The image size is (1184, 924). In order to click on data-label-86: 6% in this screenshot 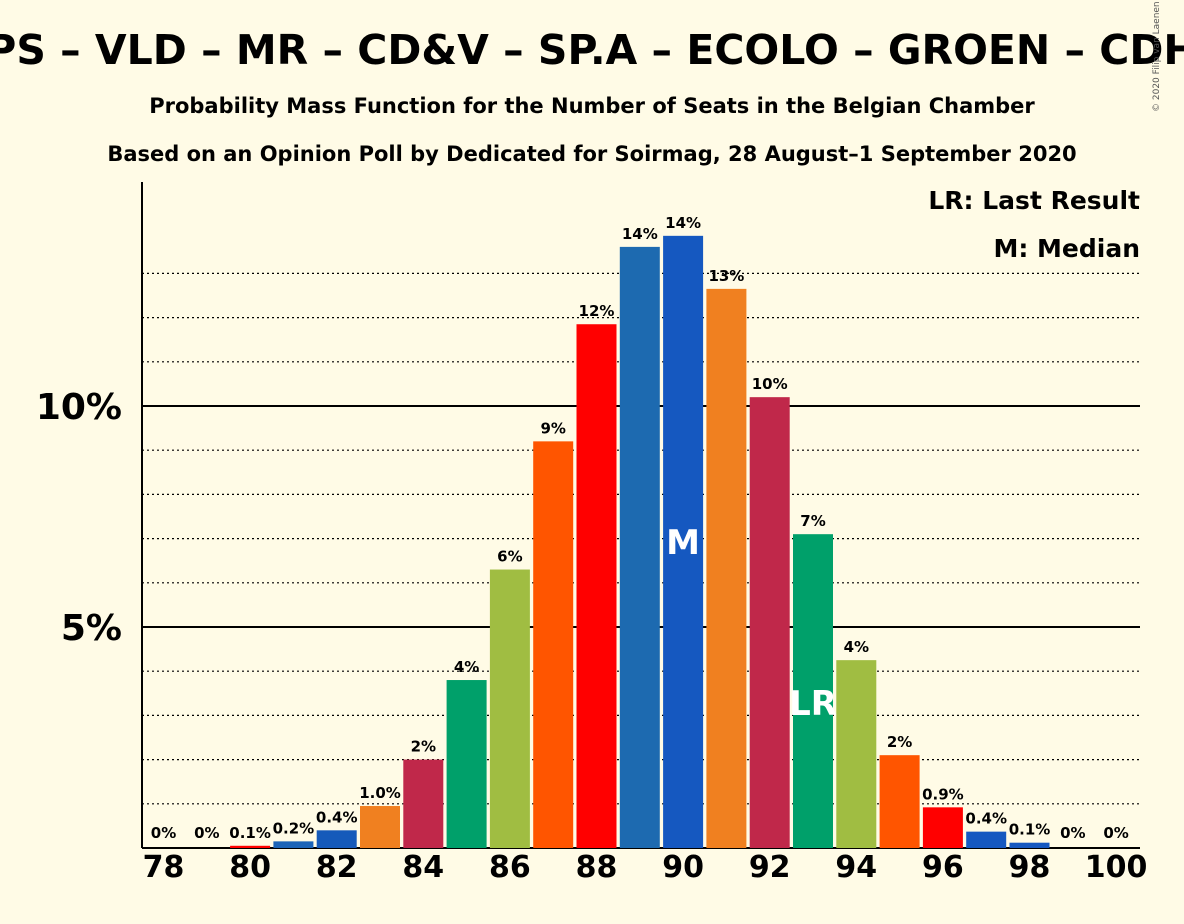, I will do `click(509, 557)`.